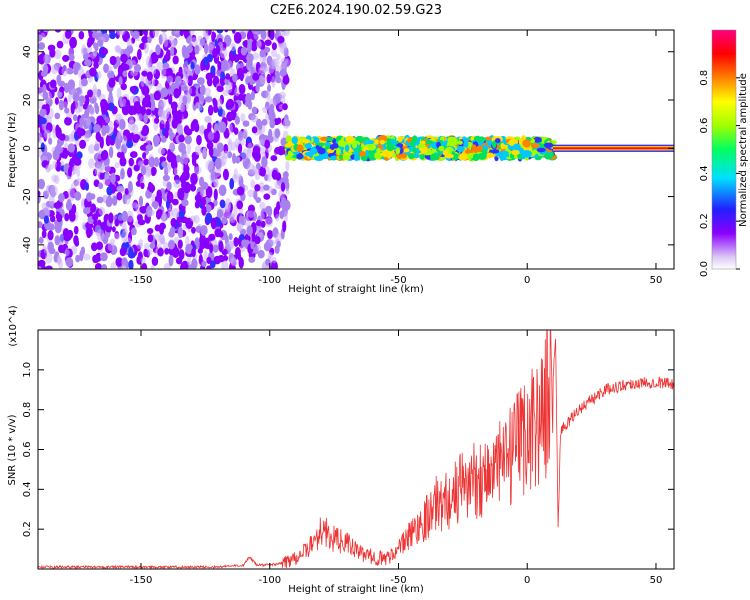 Image resolution: width=750 pixels, height=600 pixels. Describe the element at coordinates (141, 280) in the screenshot. I see `spectrogram-xtick-label: -150` at that location.